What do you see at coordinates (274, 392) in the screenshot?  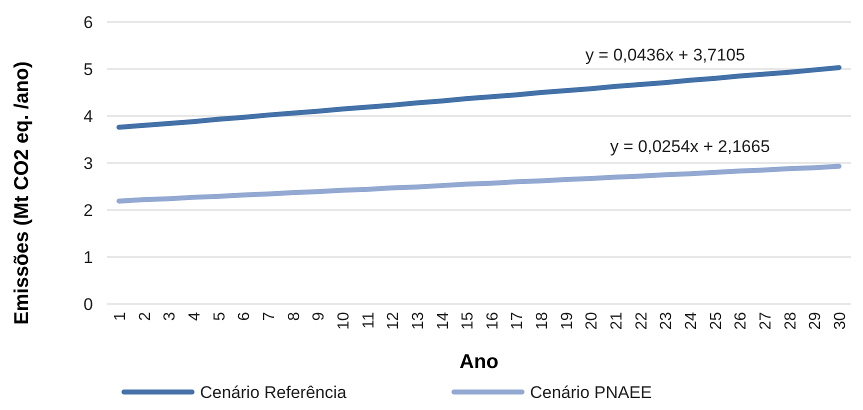 I see `legend-label: Cenário Referência` at bounding box center [274, 392].